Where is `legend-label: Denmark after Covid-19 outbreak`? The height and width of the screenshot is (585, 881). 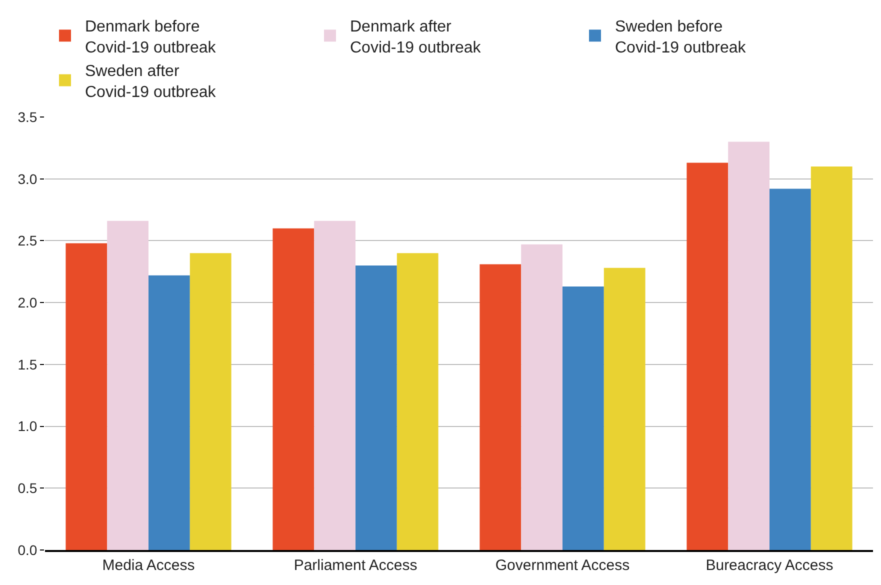
legend-label: Denmark after Covid-19 outbreak is located at coordinates (416, 37).